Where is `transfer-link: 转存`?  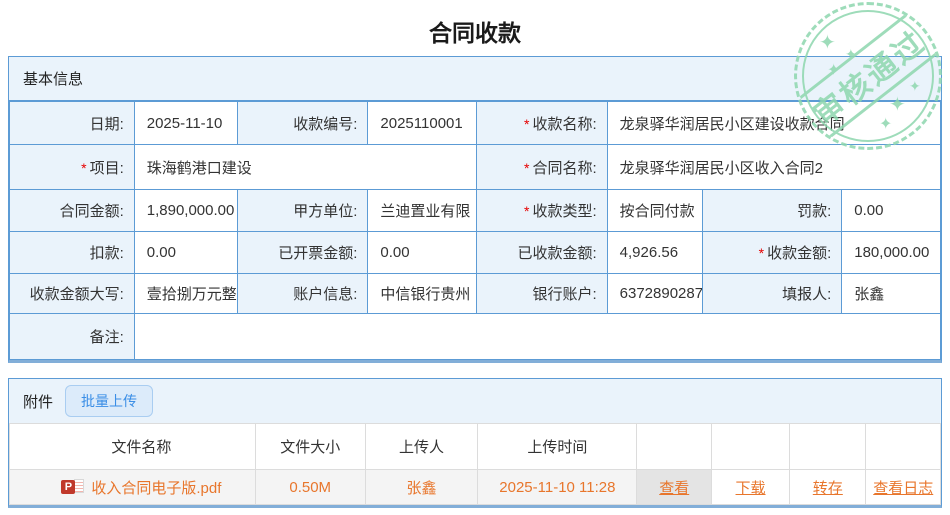 transfer-link: 转存 is located at coordinates (827, 488).